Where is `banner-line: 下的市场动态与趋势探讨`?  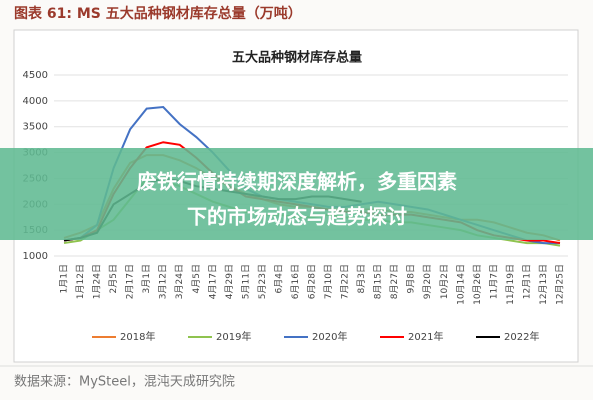 banner-line: 下的市场动态与趋势探讨 is located at coordinates (297, 217).